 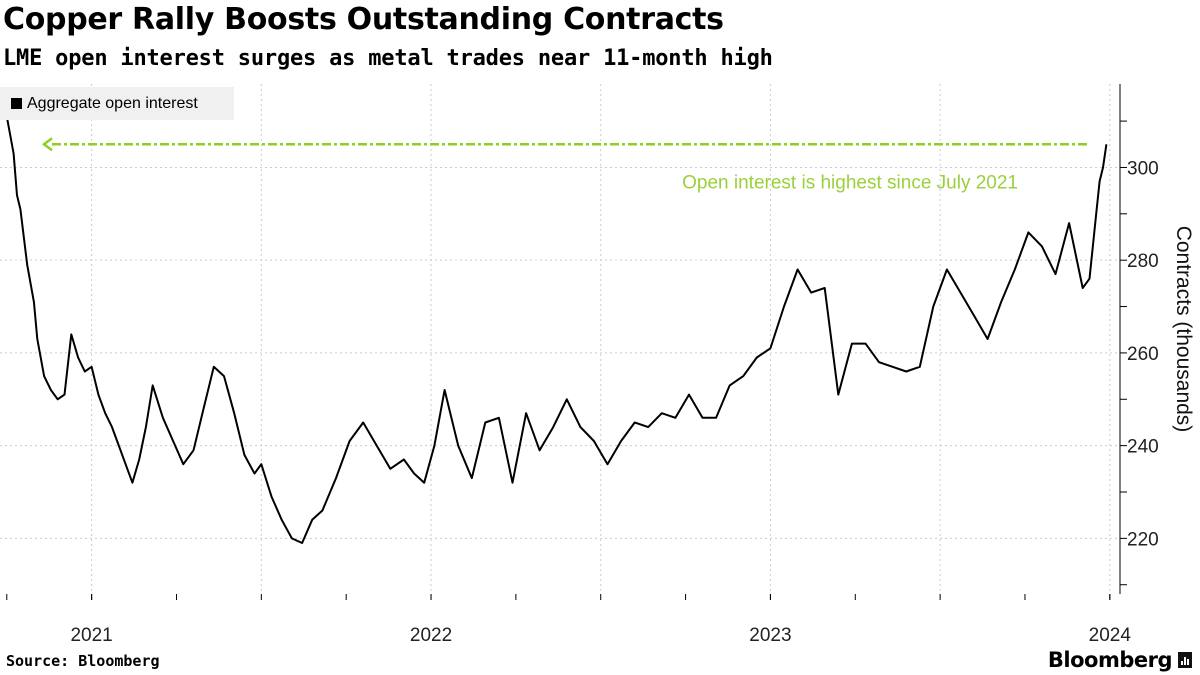 I want to click on annotation-layer: Open interest is highest since July 2021, so click(x=564, y=165).